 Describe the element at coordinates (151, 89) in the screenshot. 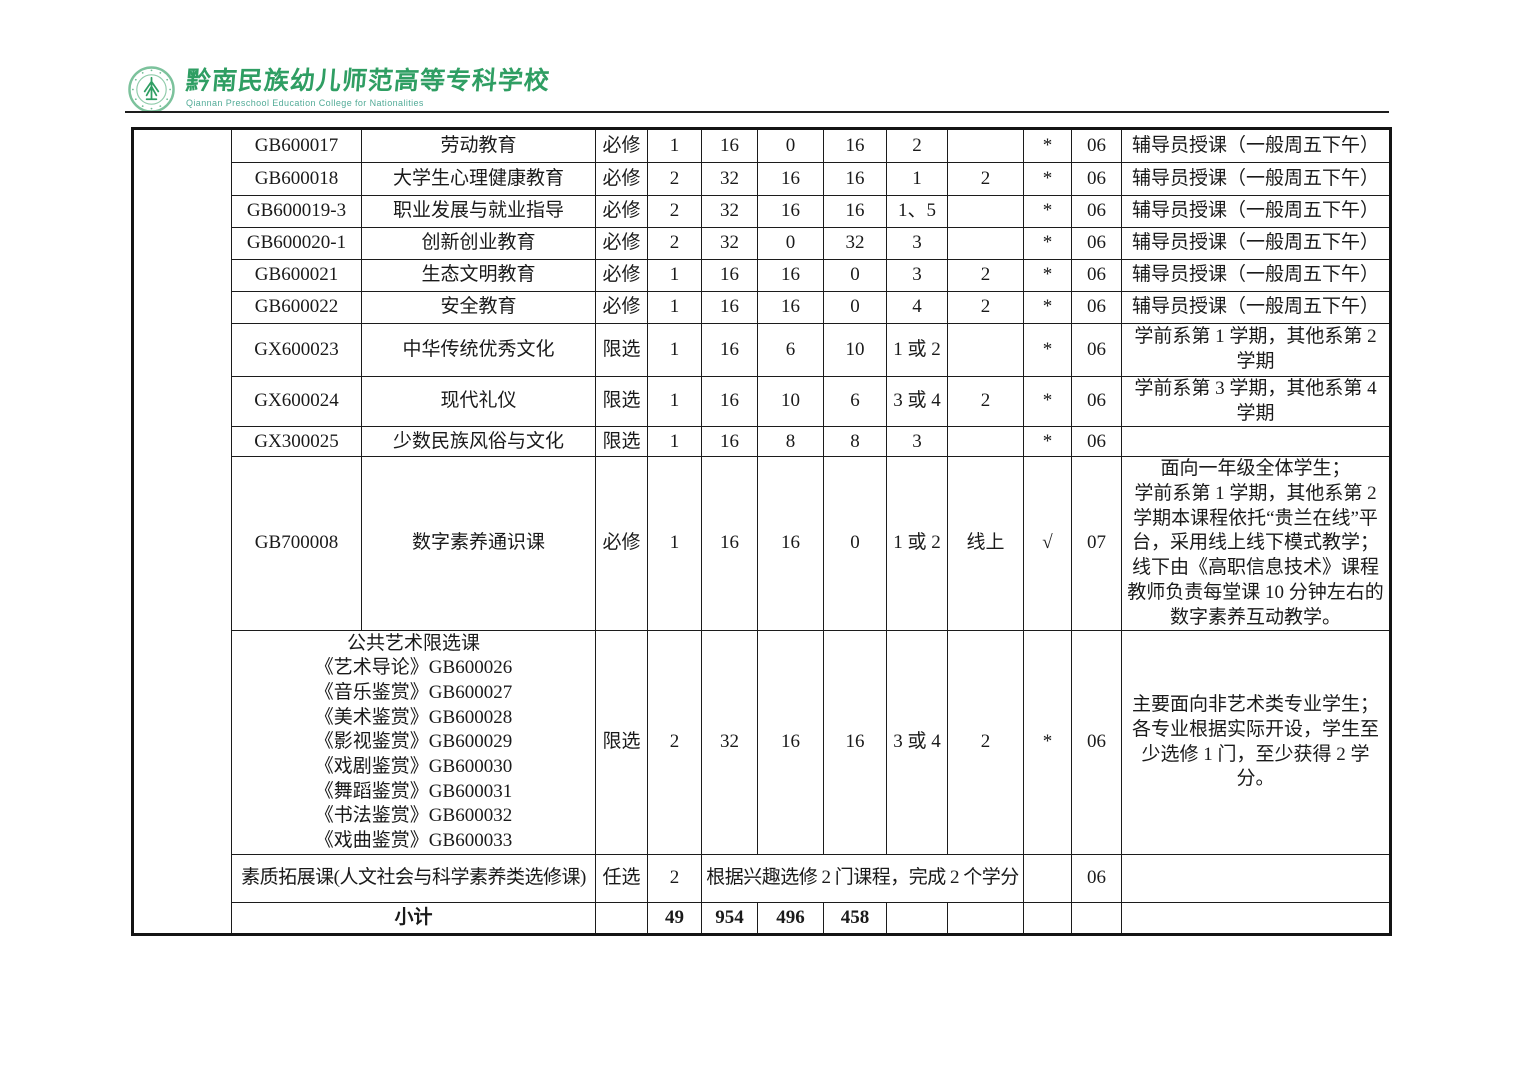

I see `school-seal-icon` at that location.